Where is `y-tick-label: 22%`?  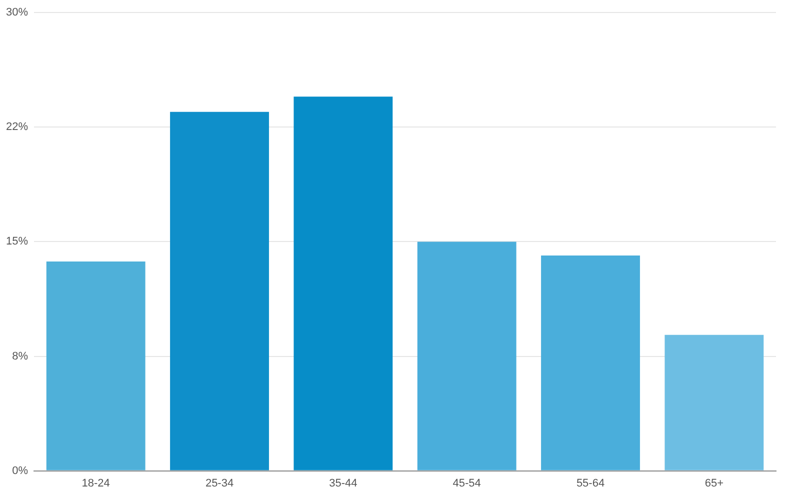
y-tick-label: 22% is located at coordinates (17, 127).